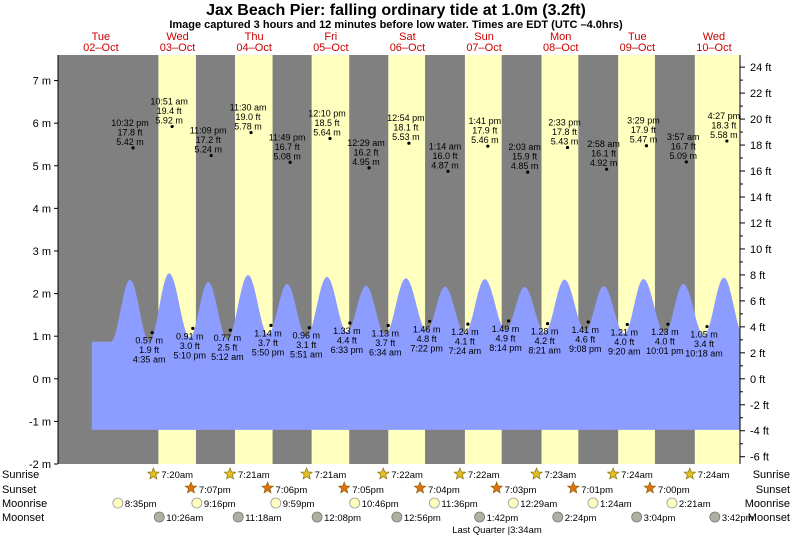  I want to click on right-tick-label: 10 ft, so click(760, 250).